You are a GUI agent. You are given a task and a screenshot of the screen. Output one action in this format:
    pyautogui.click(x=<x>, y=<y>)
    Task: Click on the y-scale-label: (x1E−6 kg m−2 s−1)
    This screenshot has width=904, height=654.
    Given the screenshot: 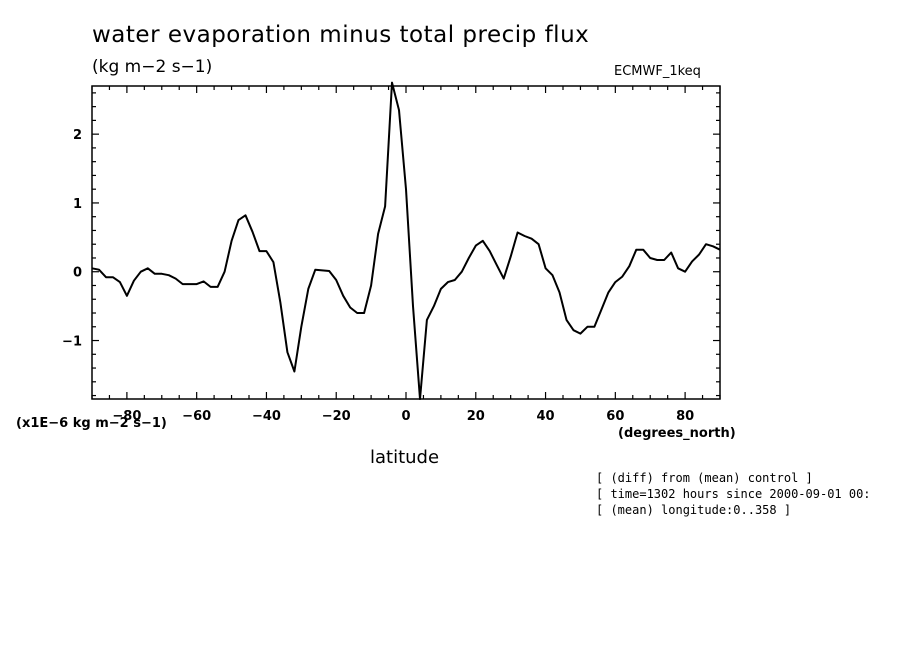 What is the action you would take?
    pyautogui.click(x=91, y=423)
    